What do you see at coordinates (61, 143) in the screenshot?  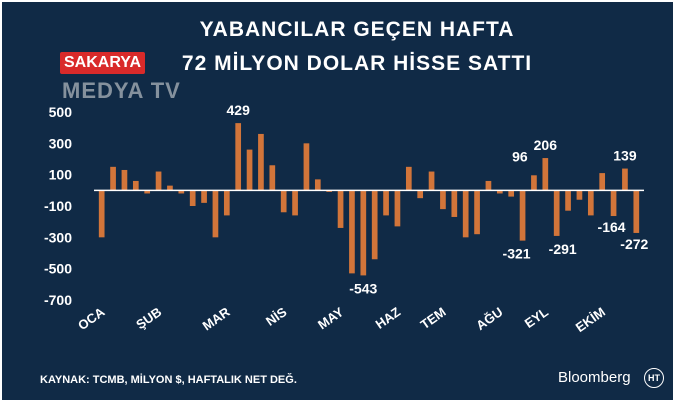 I see `y-tick-label: 300` at bounding box center [61, 143].